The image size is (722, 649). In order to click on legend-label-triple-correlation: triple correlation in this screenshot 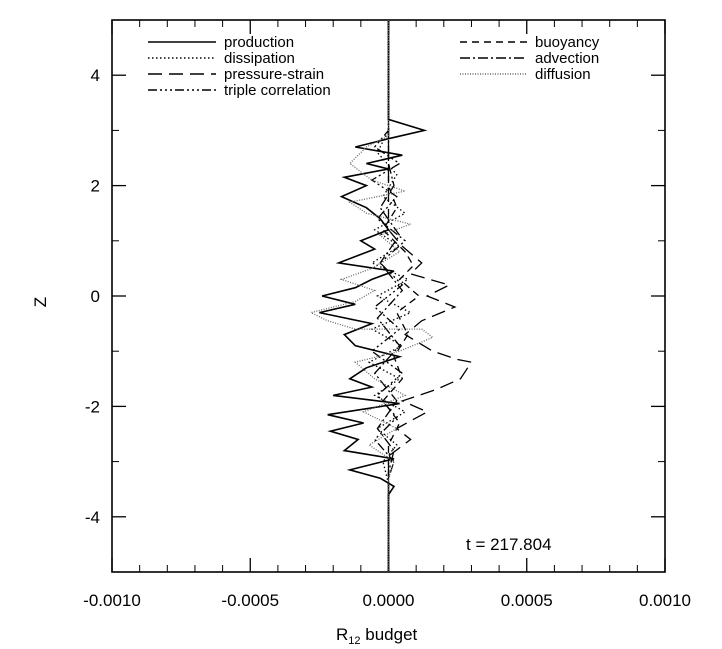, I will do `click(277, 90)`.